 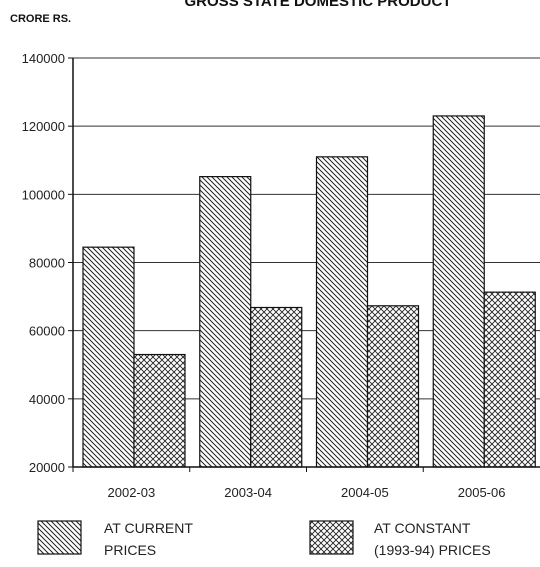 I want to click on legend-label-current-prices: PRICES, so click(x=130, y=550).